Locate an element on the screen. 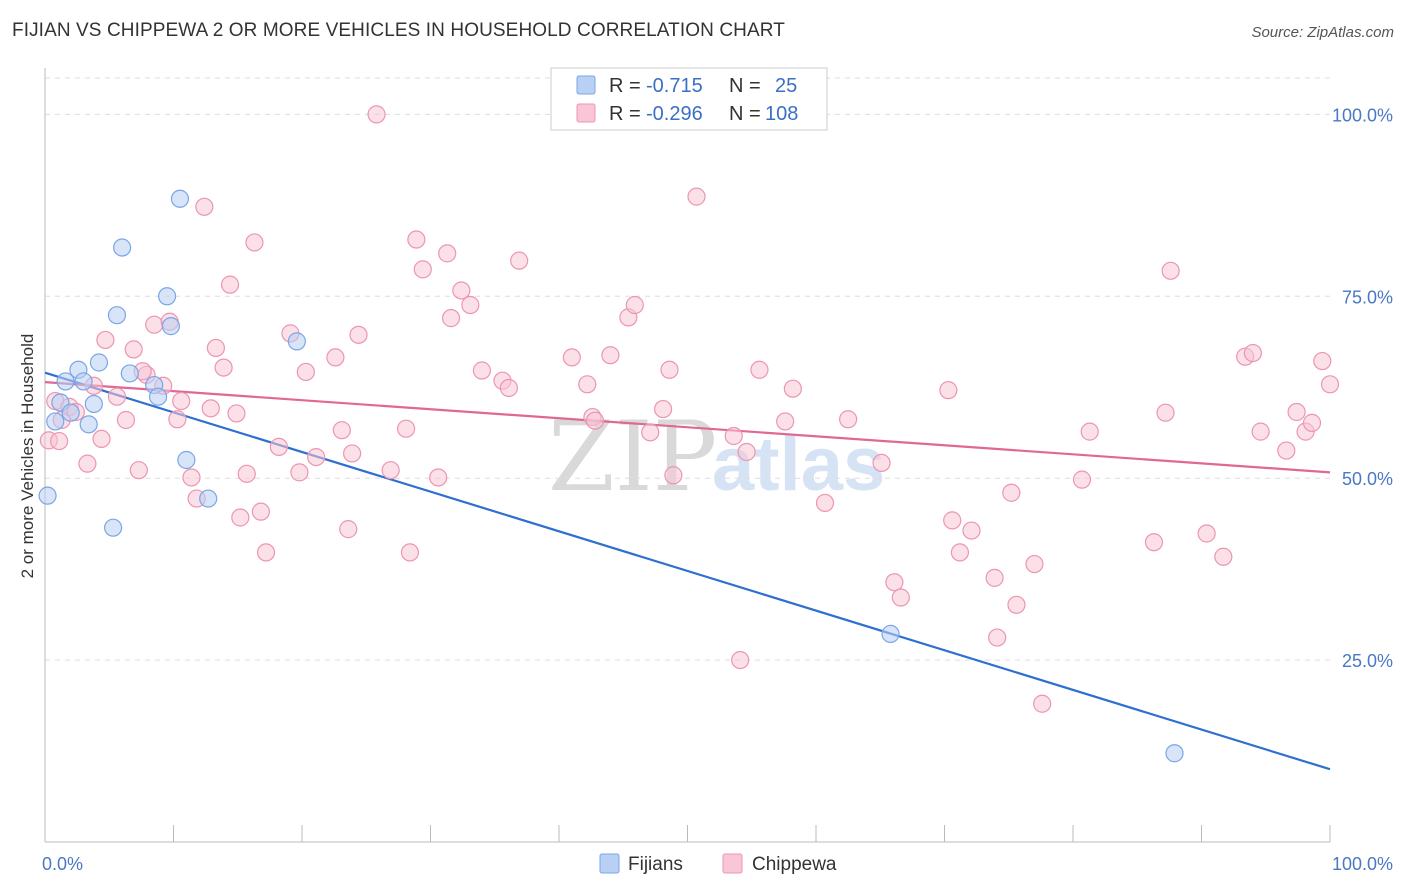  legend-n-label-fijians: N = is located at coordinates (745, 86).